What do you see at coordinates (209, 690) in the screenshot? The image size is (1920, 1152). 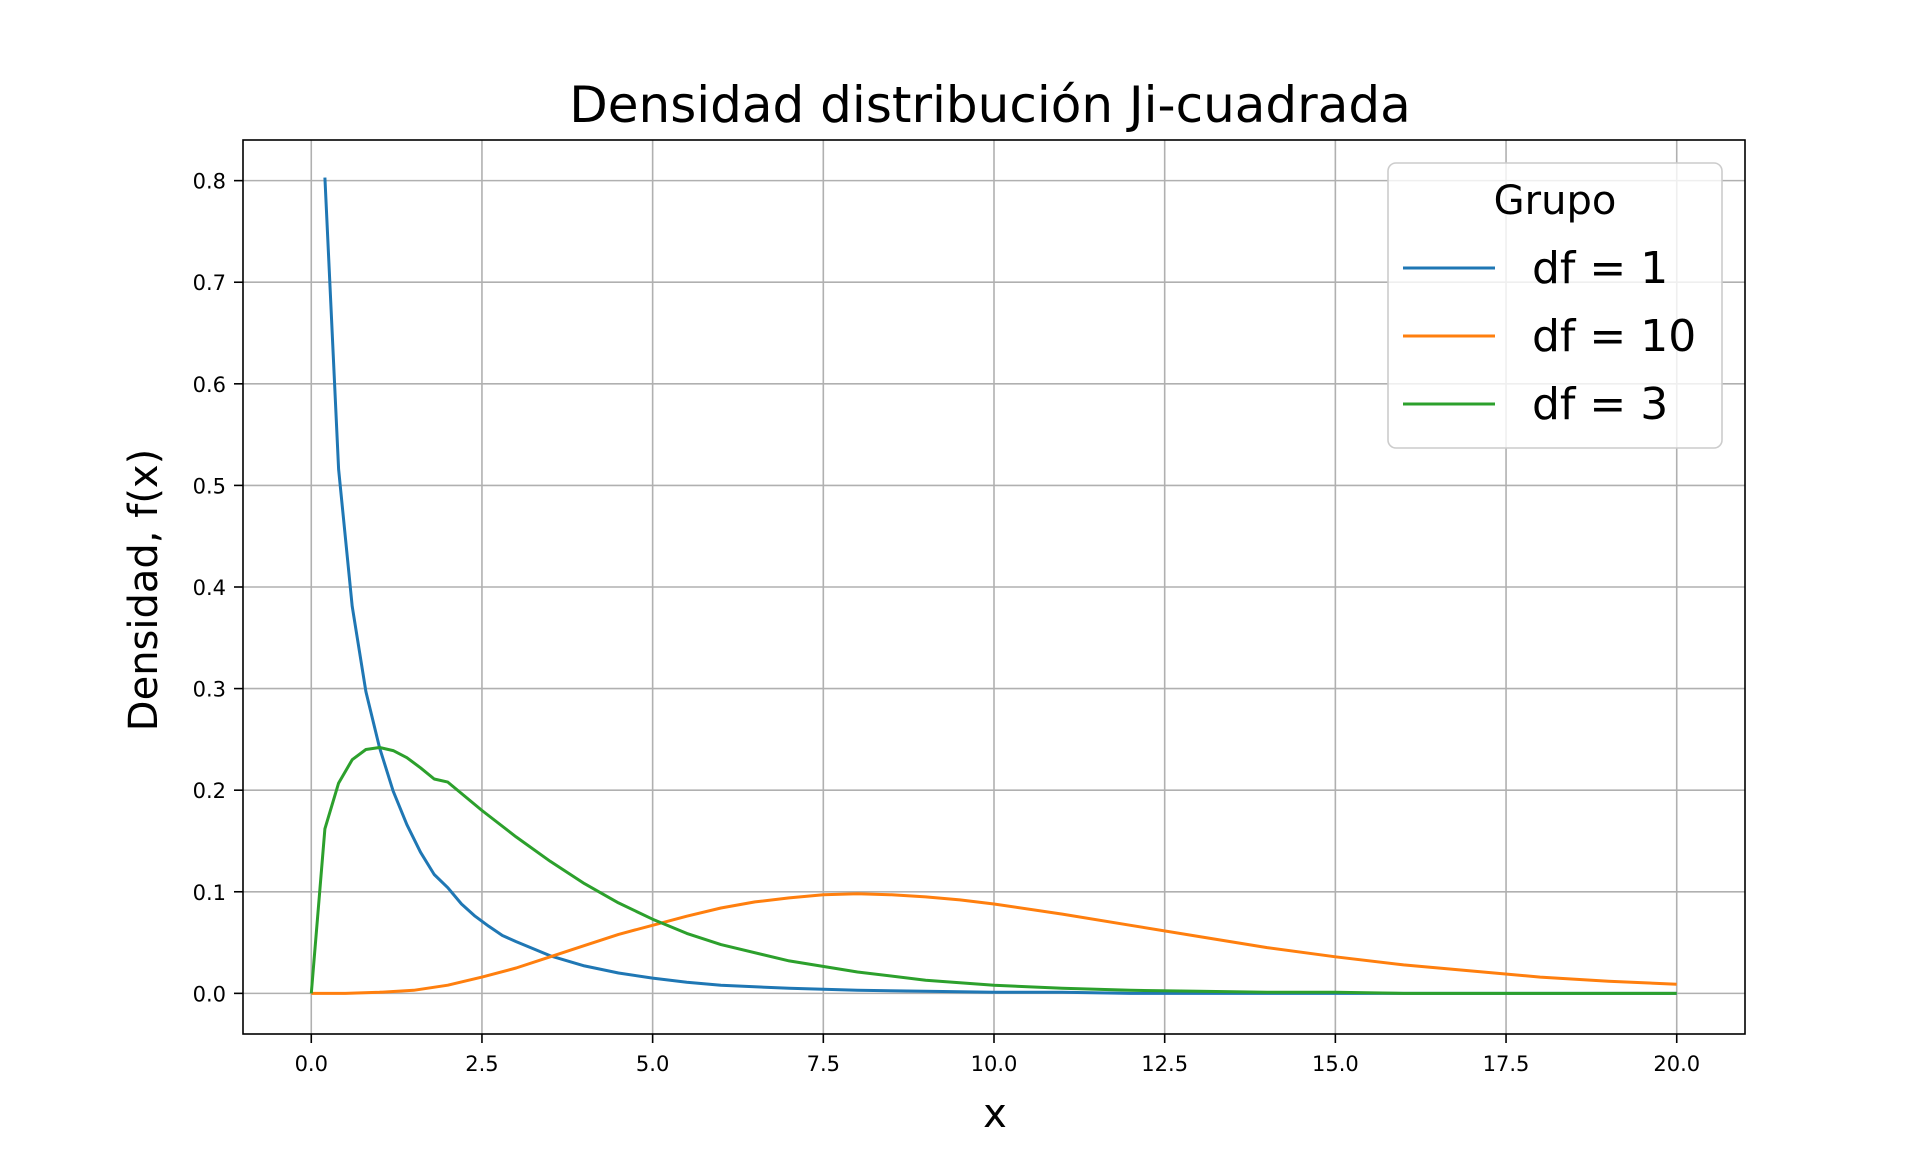 I see `y-tick-label: 0.3` at bounding box center [209, 690].